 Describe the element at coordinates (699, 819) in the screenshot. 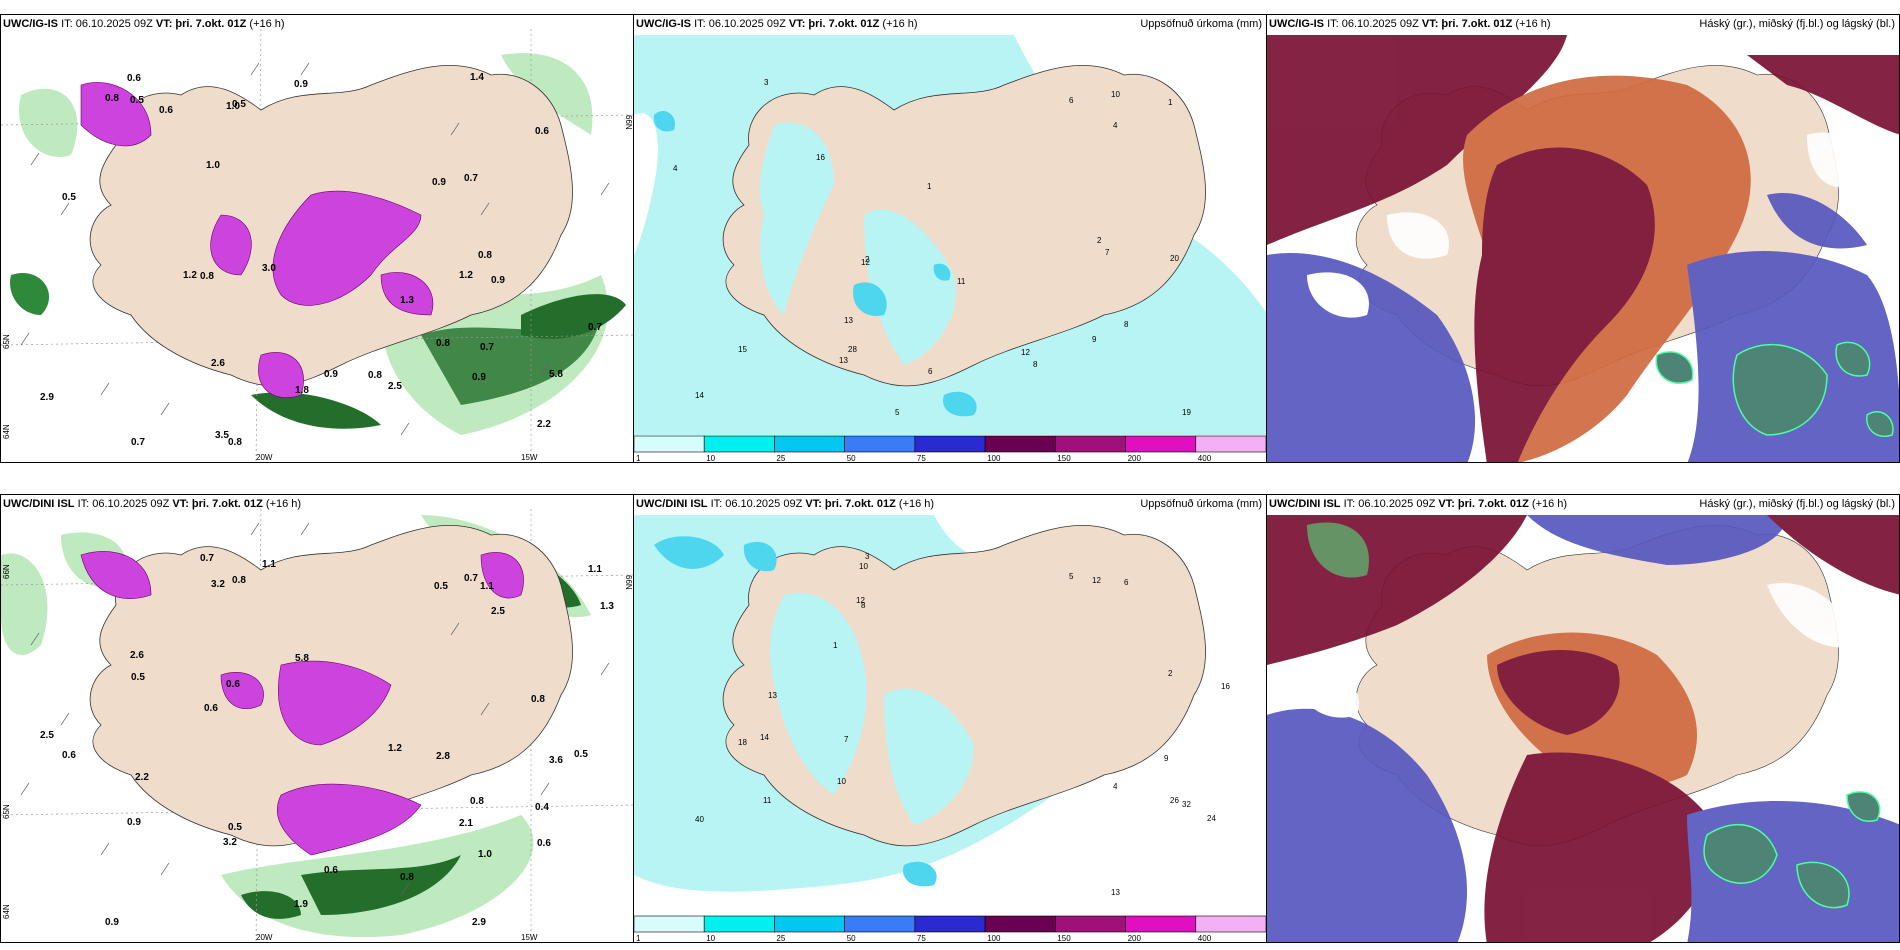

I see `precip-value-label: 40` at that location.